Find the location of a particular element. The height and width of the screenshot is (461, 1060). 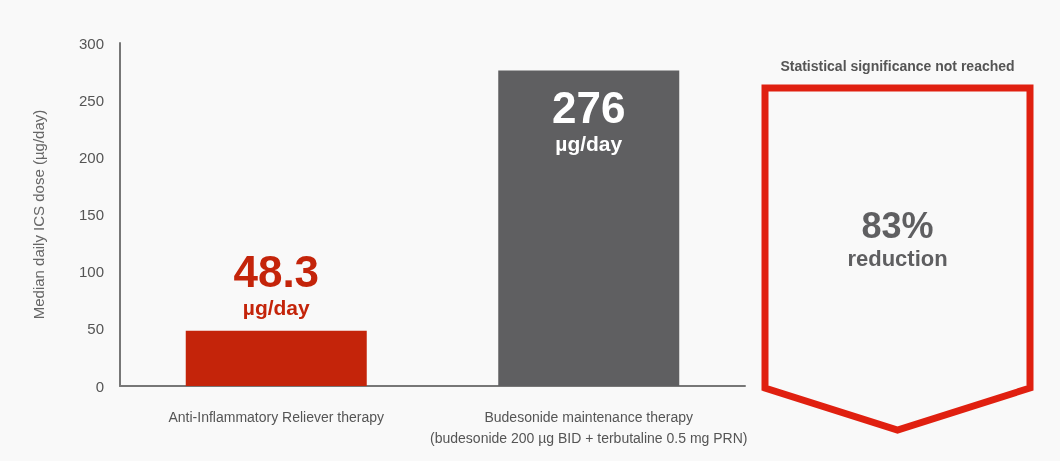

data-label: 276 µg/day is located at coordinates (589, 118).